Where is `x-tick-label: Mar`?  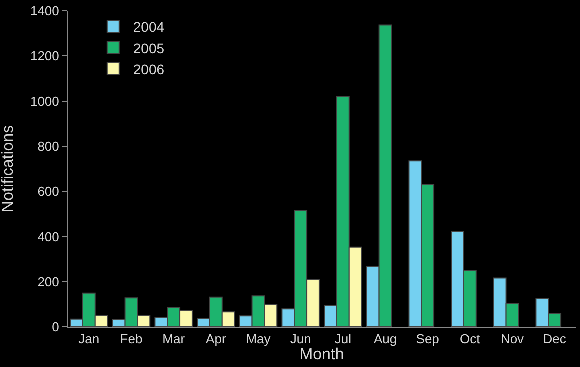
x-tick-label: Mar is located at coordinates (174, 339).